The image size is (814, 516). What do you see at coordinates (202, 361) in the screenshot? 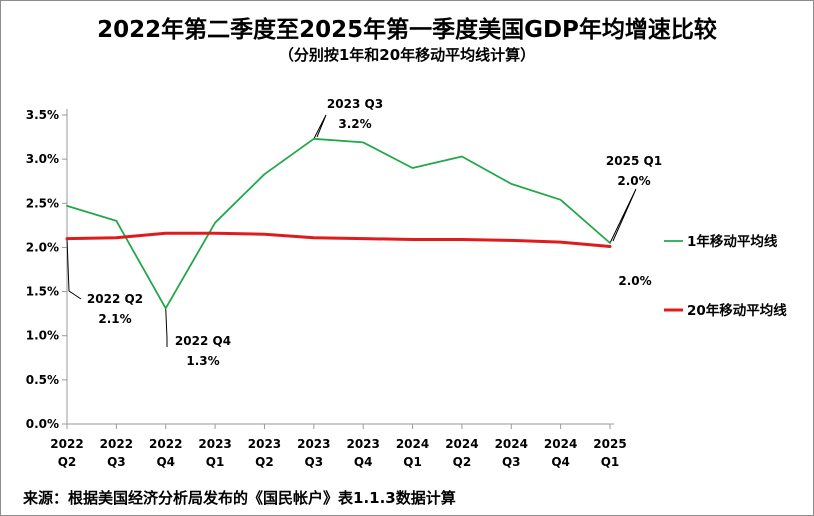
I see `annotation-value: 1.3%` at bounding box center [202, 361].